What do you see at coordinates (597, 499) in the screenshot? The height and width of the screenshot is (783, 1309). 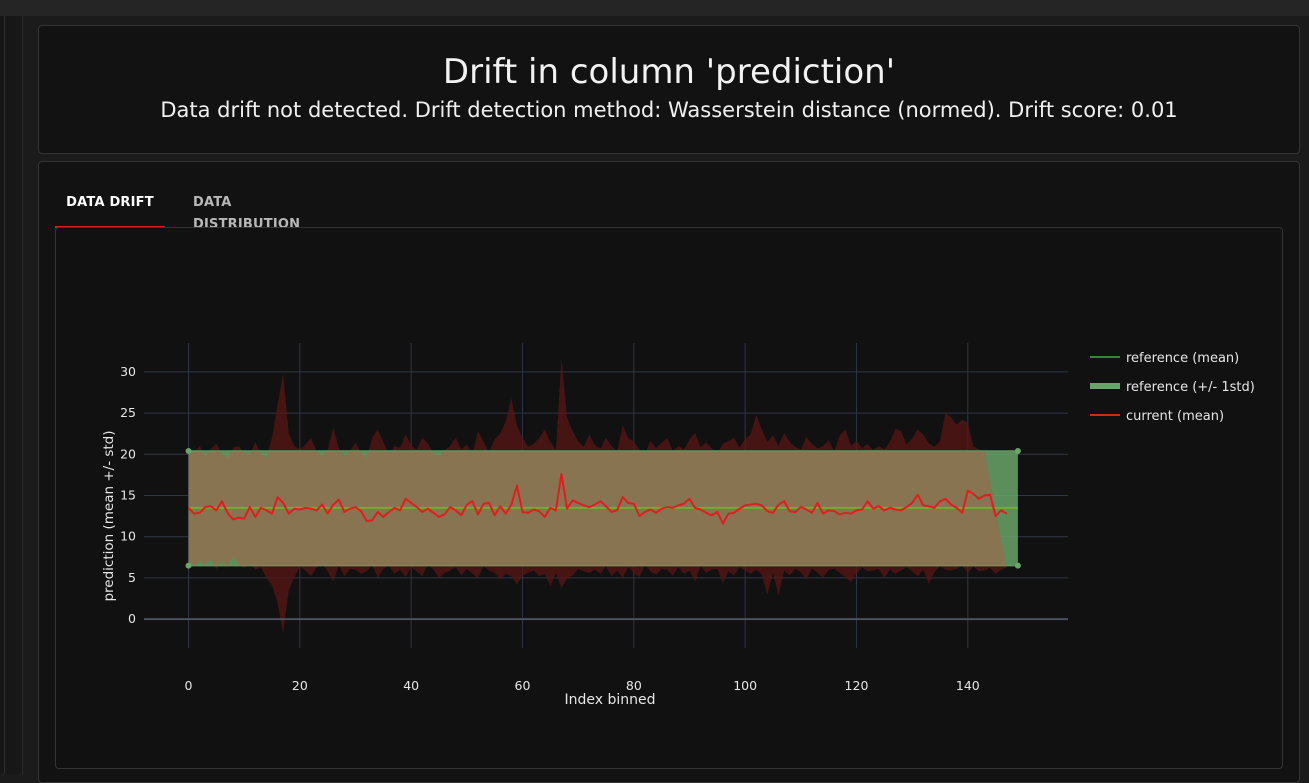 I see `current-mean-line` at bounding box center [597, 499].